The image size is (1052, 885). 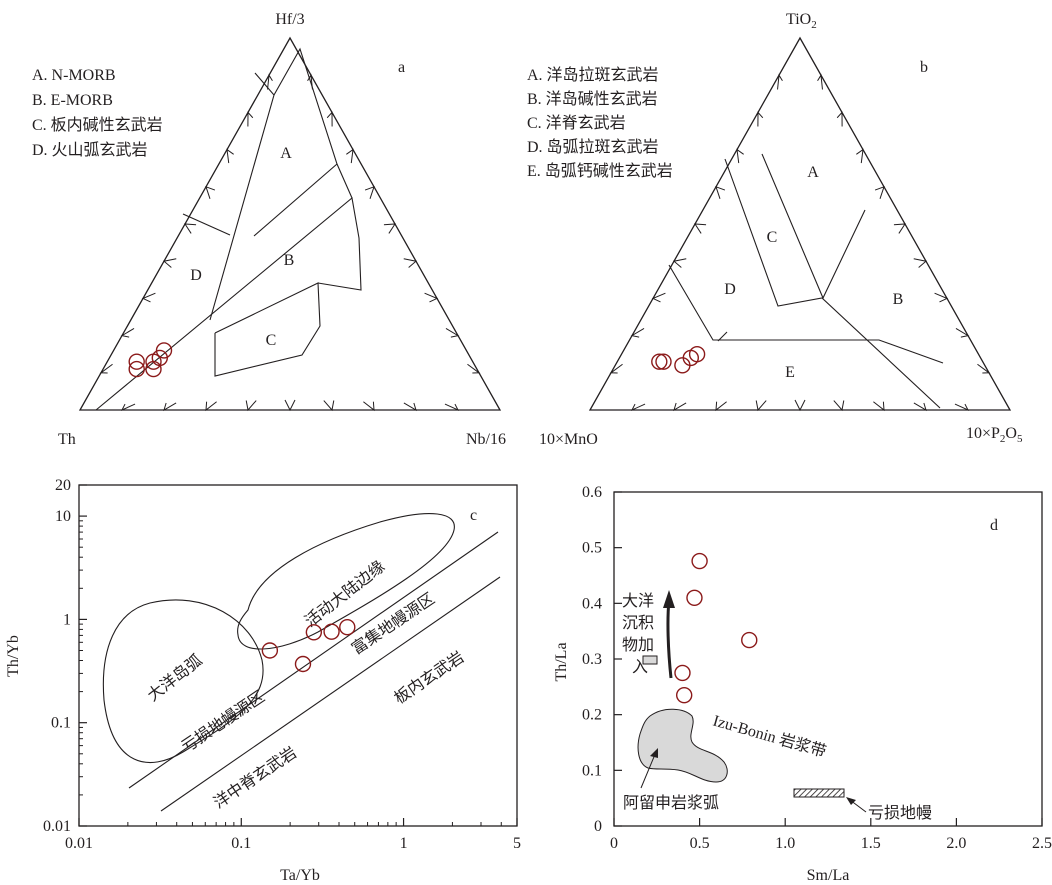 I want to click on panel-b-apex-top: TiO2, so click(x=801, y=21).